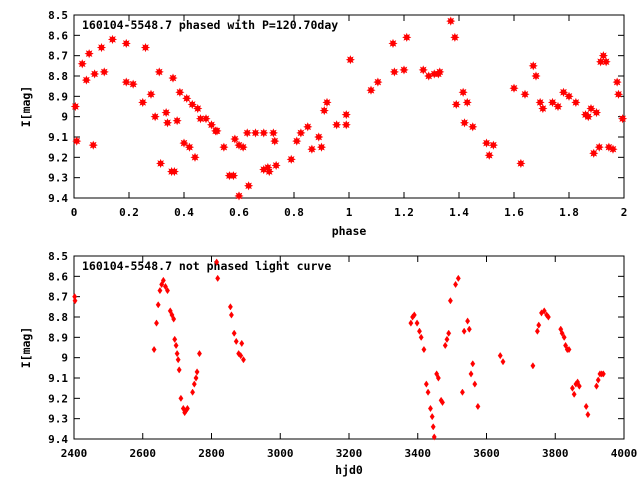 Image resolution: width=640 pixels, height=480 pixels. Describe the element at coordinates (58, 35) in the screenshot. I see `phased-y-tick-label: 8.6` at that location.